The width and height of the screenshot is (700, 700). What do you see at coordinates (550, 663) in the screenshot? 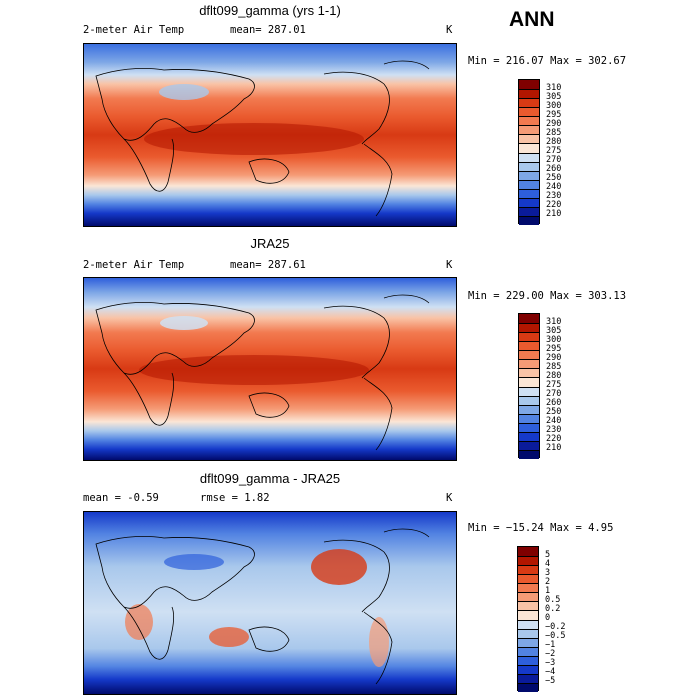
I see `colorbar-level-label: −3` at bounding box center [550, 663].